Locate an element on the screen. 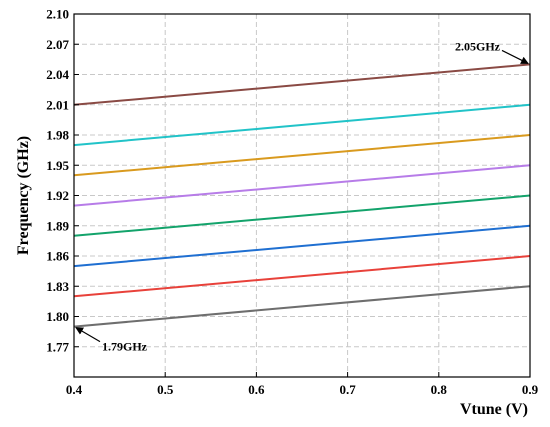 Image resolution: width=550 pixels, height=427 pixels. x-tick-label: 0.4 is located at coordinates (74, 389).